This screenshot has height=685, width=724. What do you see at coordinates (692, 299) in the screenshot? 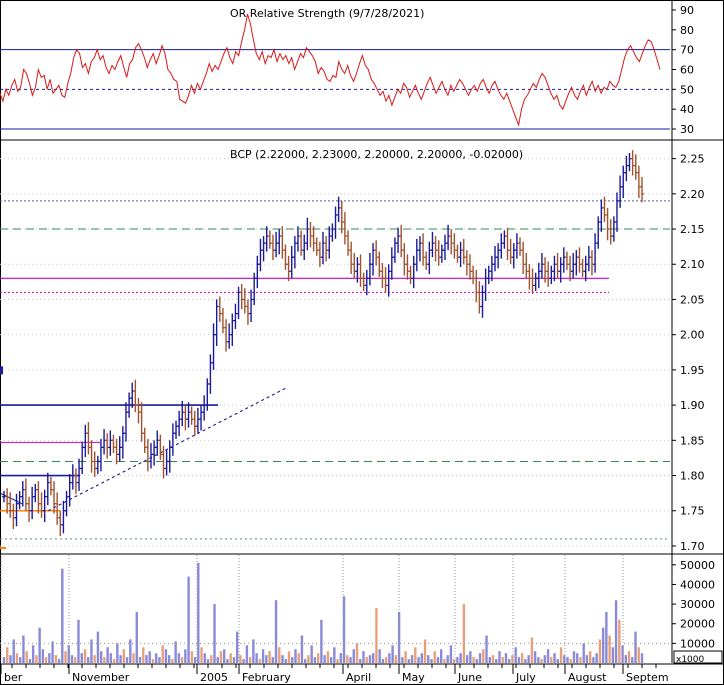
I see `price-tick-label: 2.05` at bounding box center [692, 299].